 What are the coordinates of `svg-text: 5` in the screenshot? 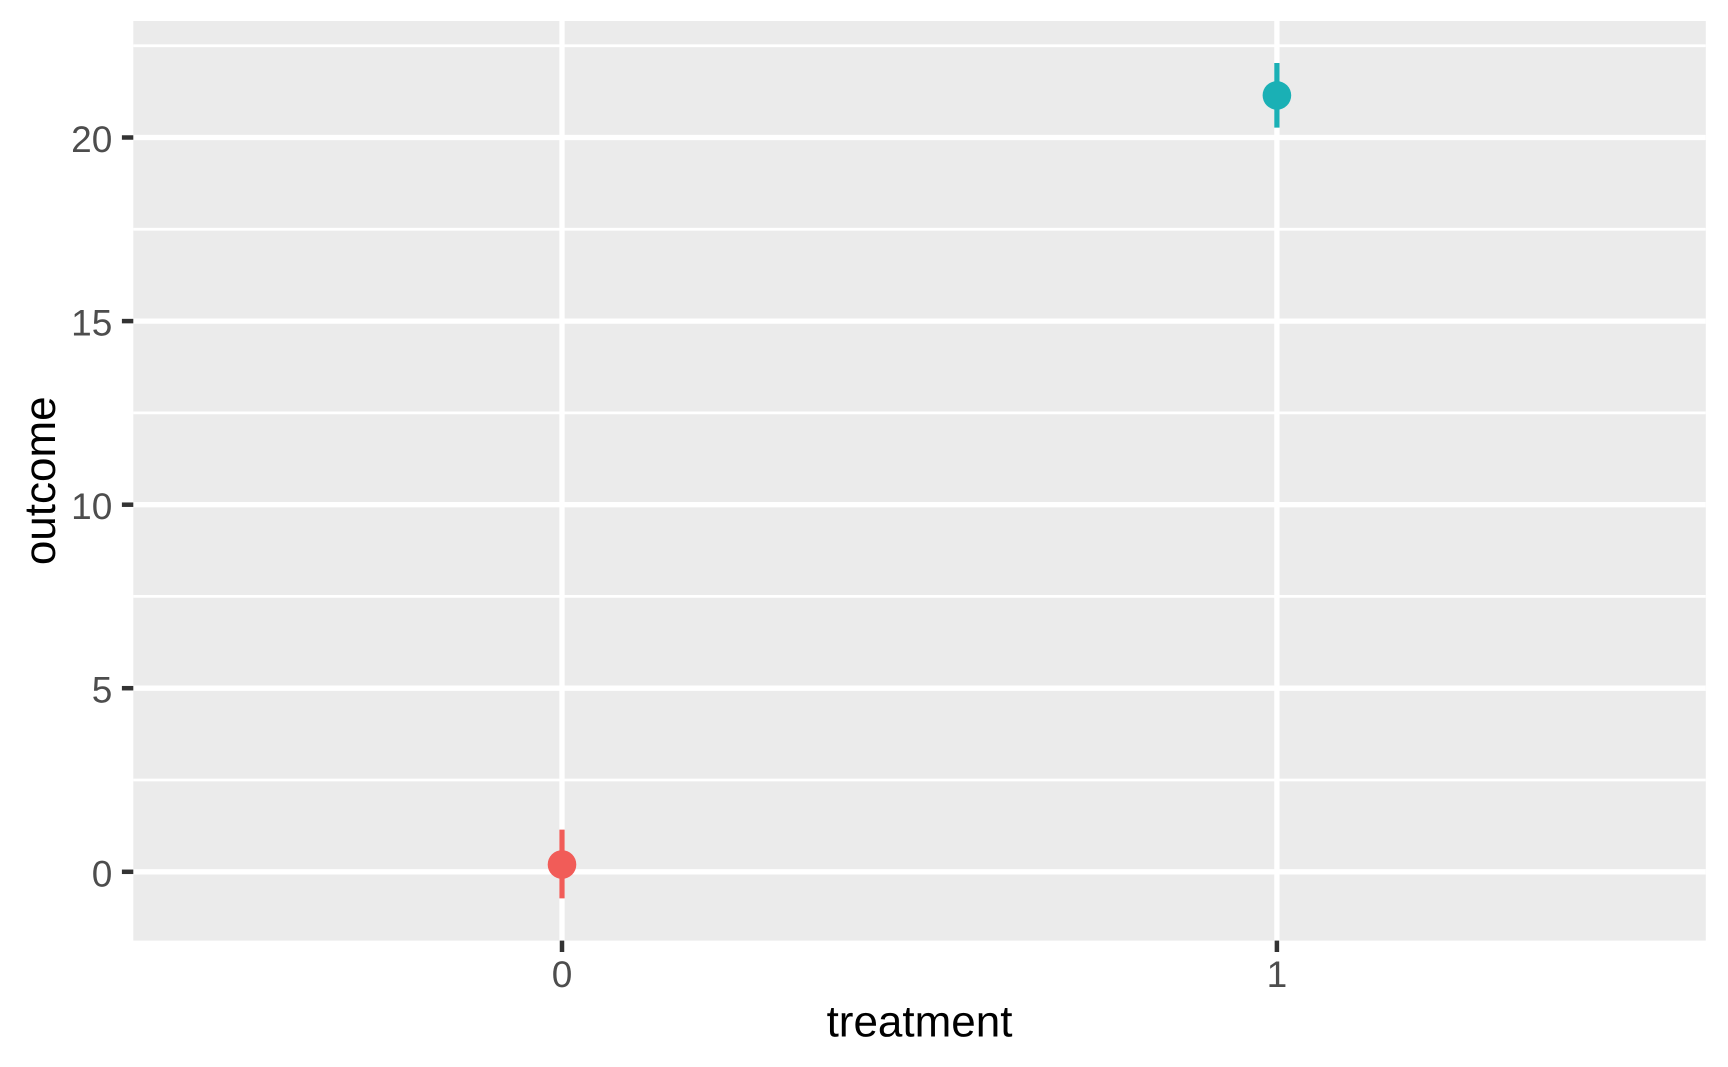 It's located at (102, 690).